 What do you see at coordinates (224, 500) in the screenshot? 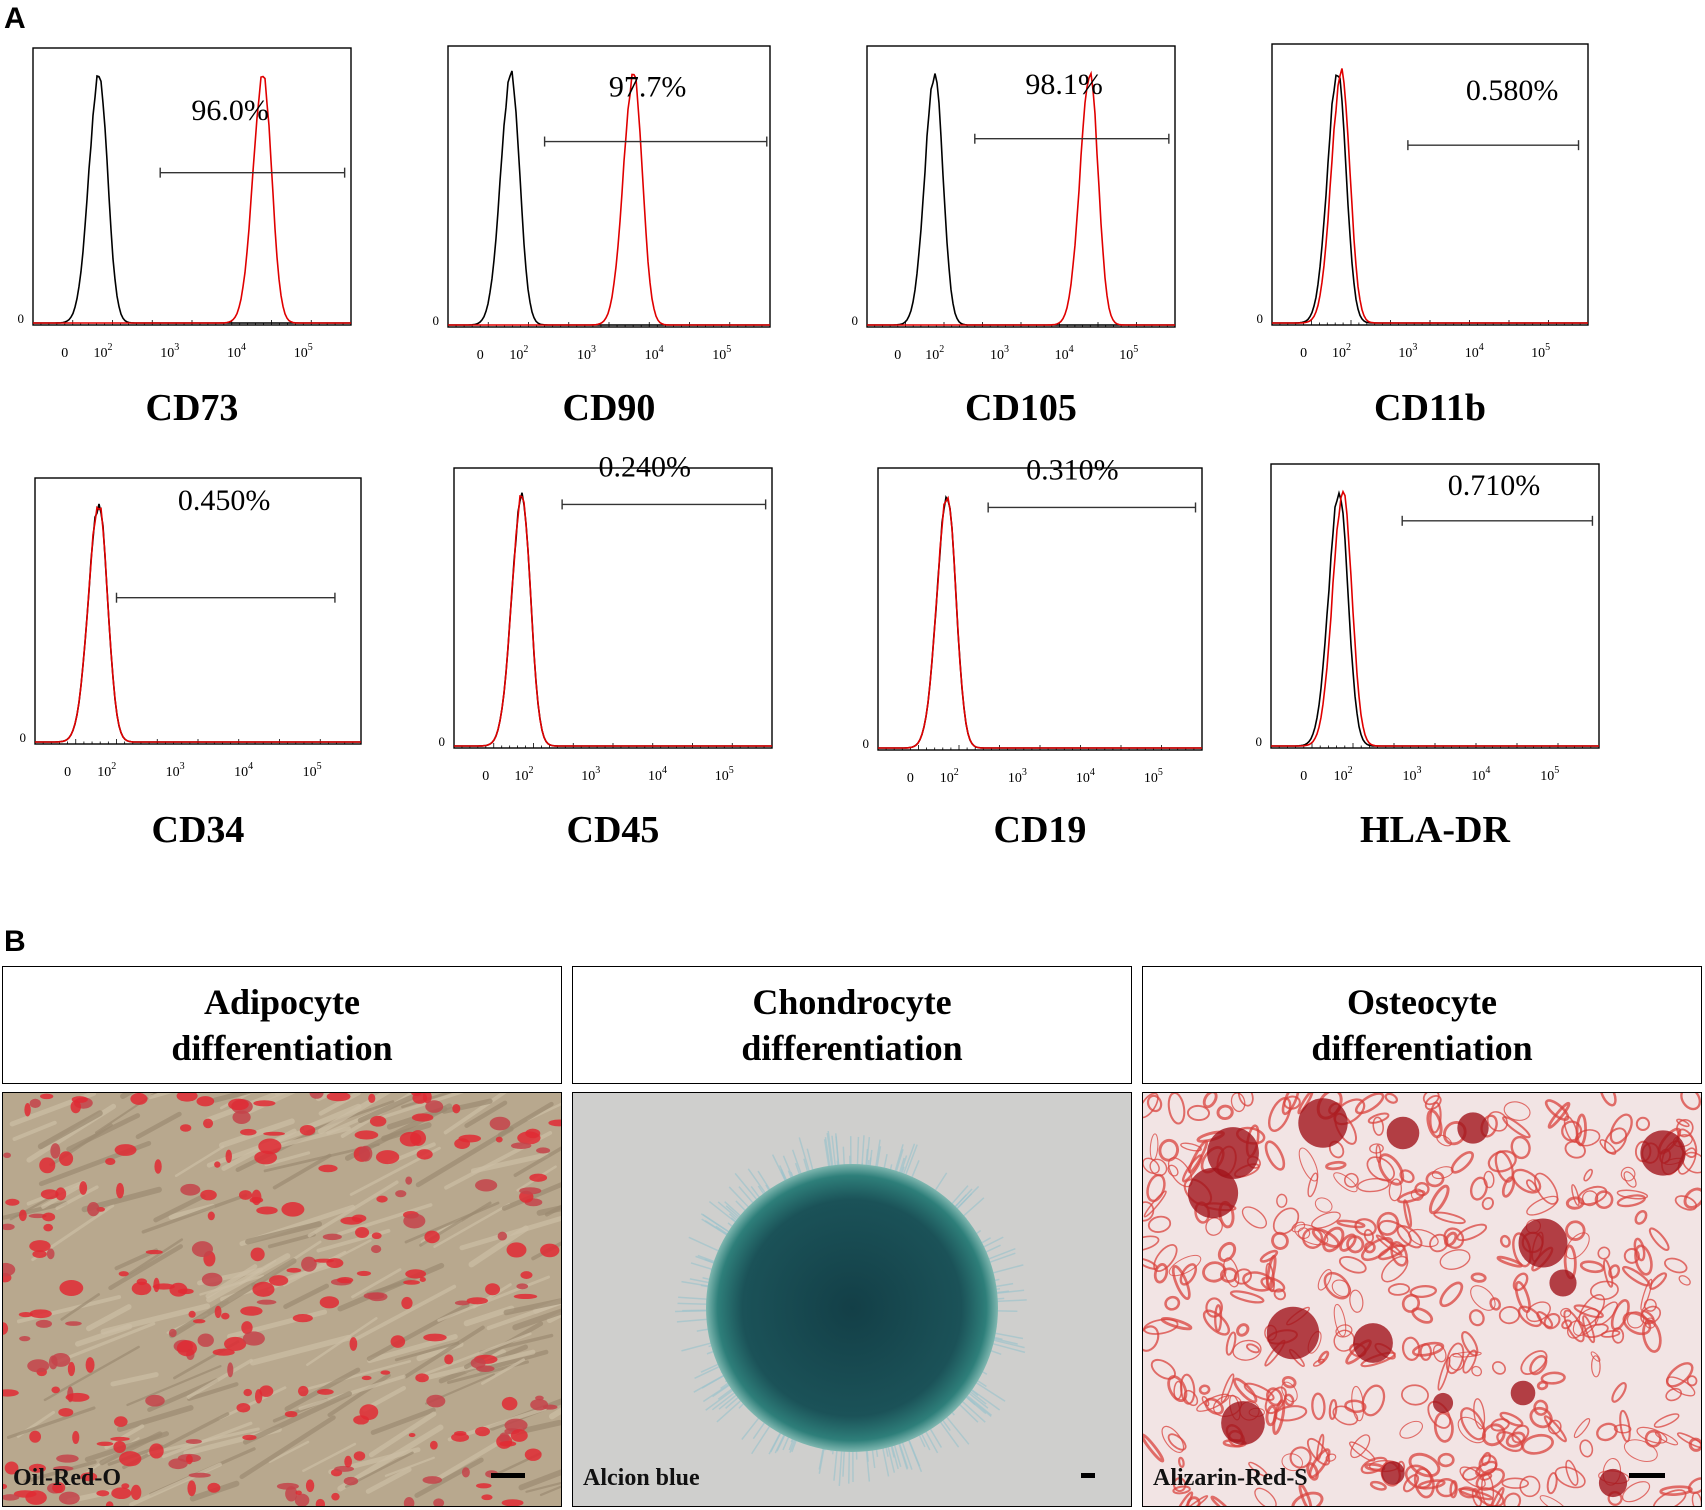
I see `gate-percentage-label: 0.450%` at bounding box center [224, 500].